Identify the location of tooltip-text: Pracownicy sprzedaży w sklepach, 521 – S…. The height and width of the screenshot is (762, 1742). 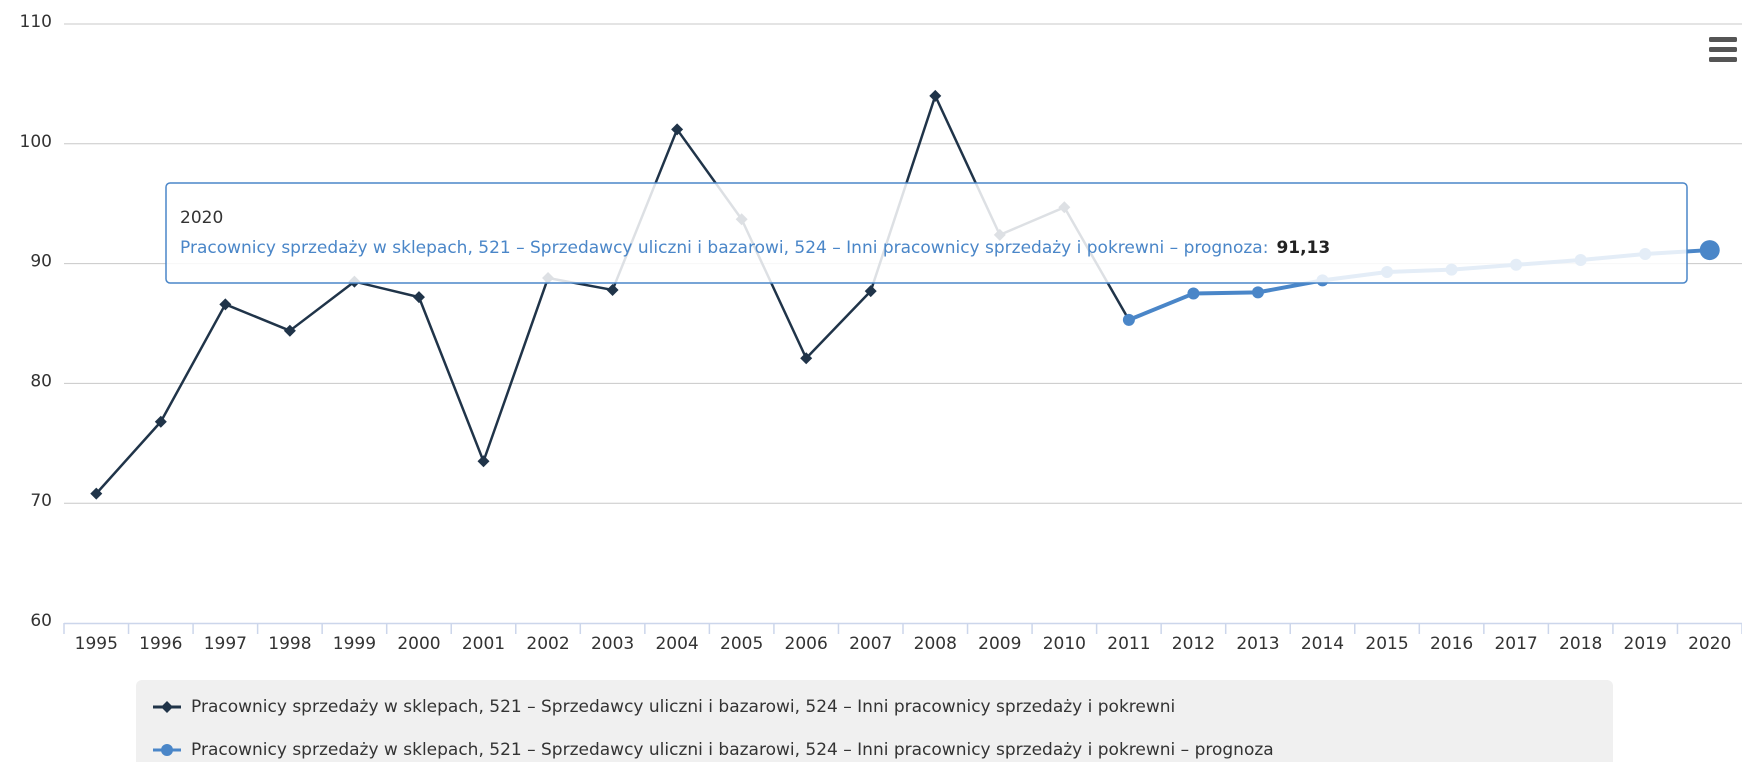
(755, 248).